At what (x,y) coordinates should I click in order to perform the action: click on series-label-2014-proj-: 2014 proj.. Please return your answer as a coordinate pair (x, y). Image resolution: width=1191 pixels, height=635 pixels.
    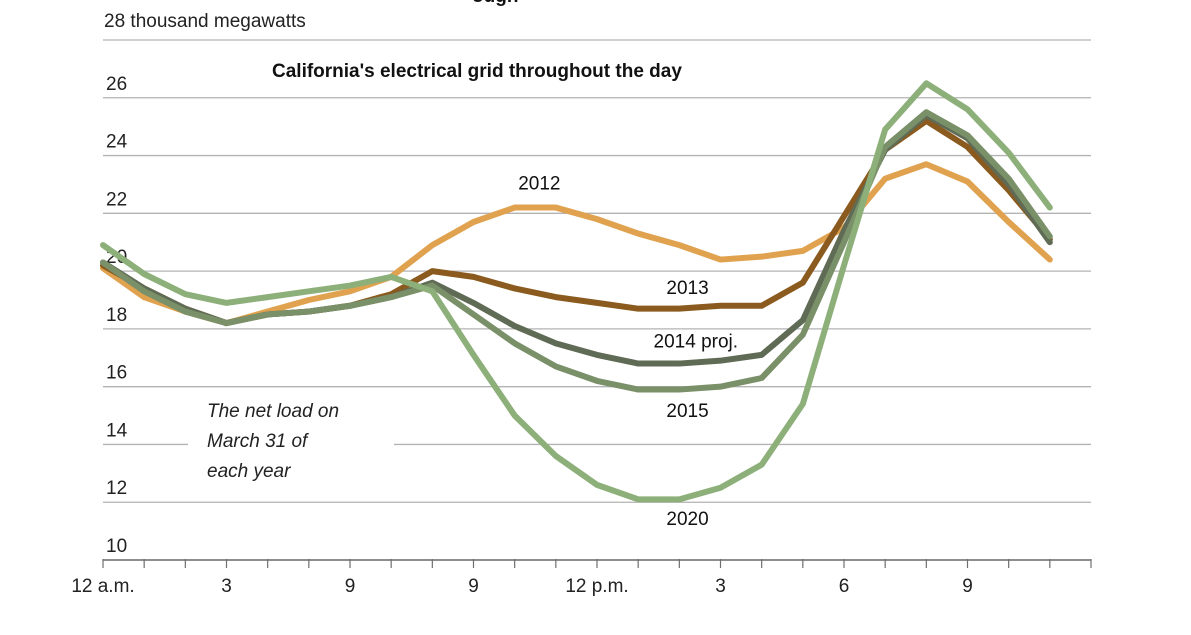
    Looking at the image, I should click on (696, 341).